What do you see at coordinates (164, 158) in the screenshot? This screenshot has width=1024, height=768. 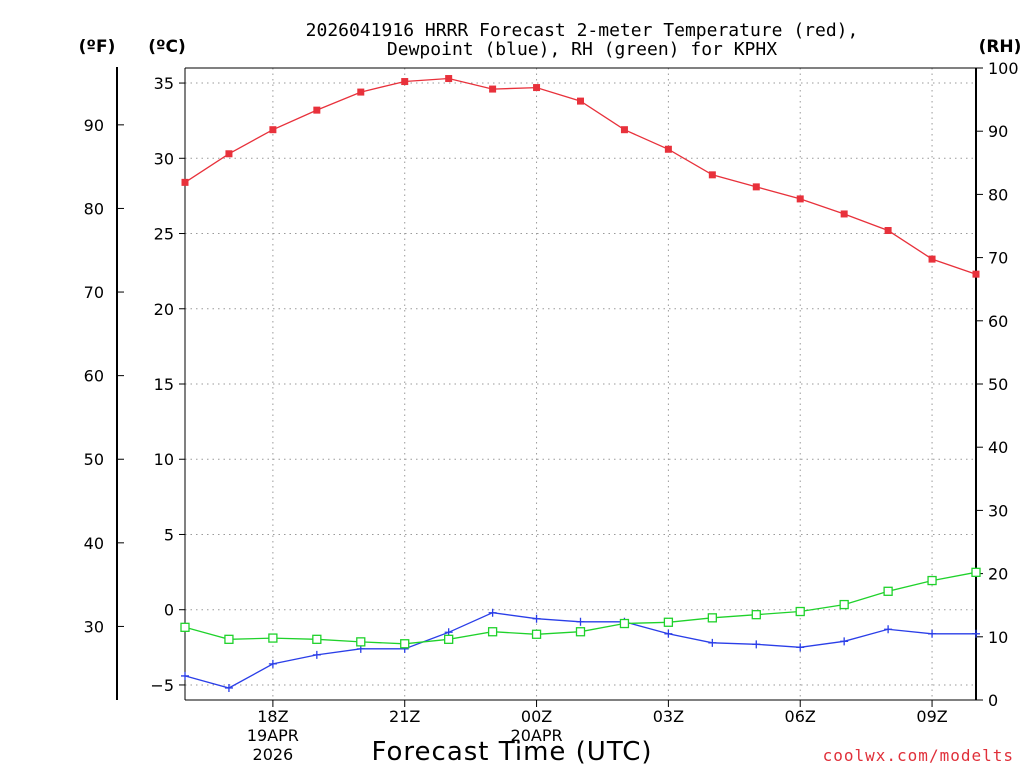 I see `celsius-tick-label: 30` at bounding box center [164, 158].